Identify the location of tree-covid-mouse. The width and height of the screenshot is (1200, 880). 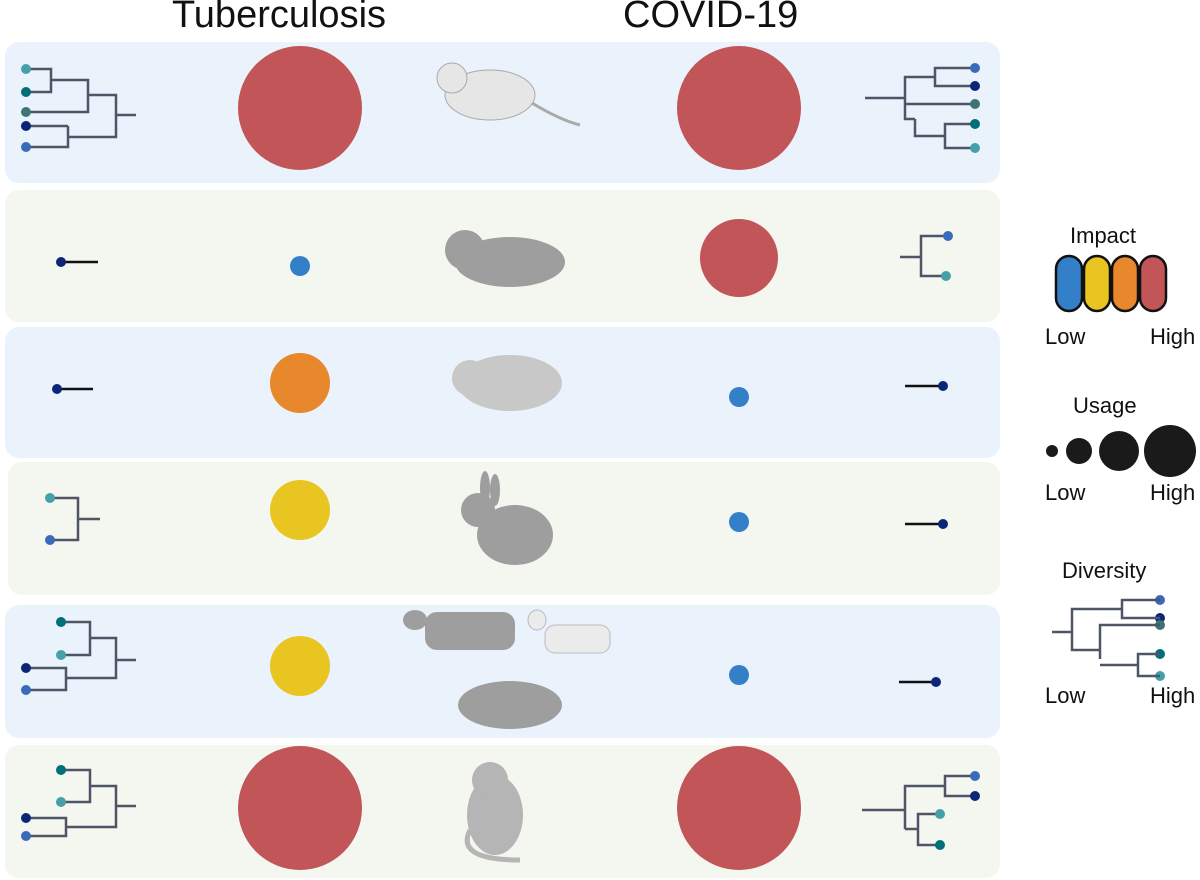
(920, 108).